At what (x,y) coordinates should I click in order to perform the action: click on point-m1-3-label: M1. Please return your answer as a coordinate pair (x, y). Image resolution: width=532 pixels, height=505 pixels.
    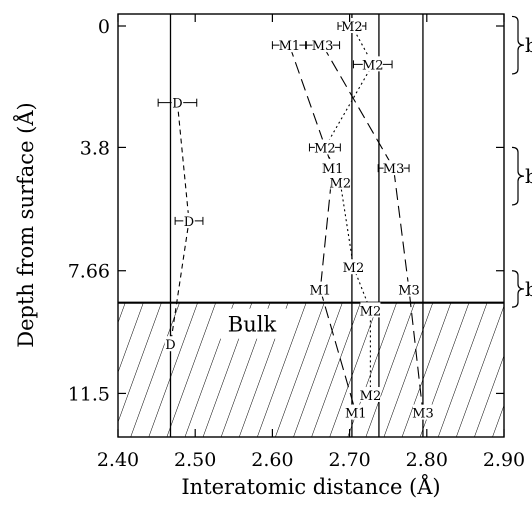
    Looking at the image, I should click on (320, 291).